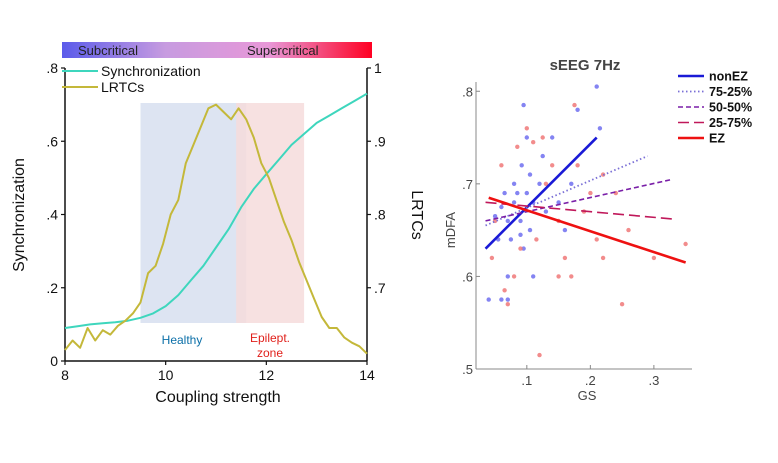 The width and height of the screenshot is (778, 463). What do you see at coordinates (217, 397) in the screenshot?
I see `x-axis-label: Coupling strength` at bounding box center [217, 397].